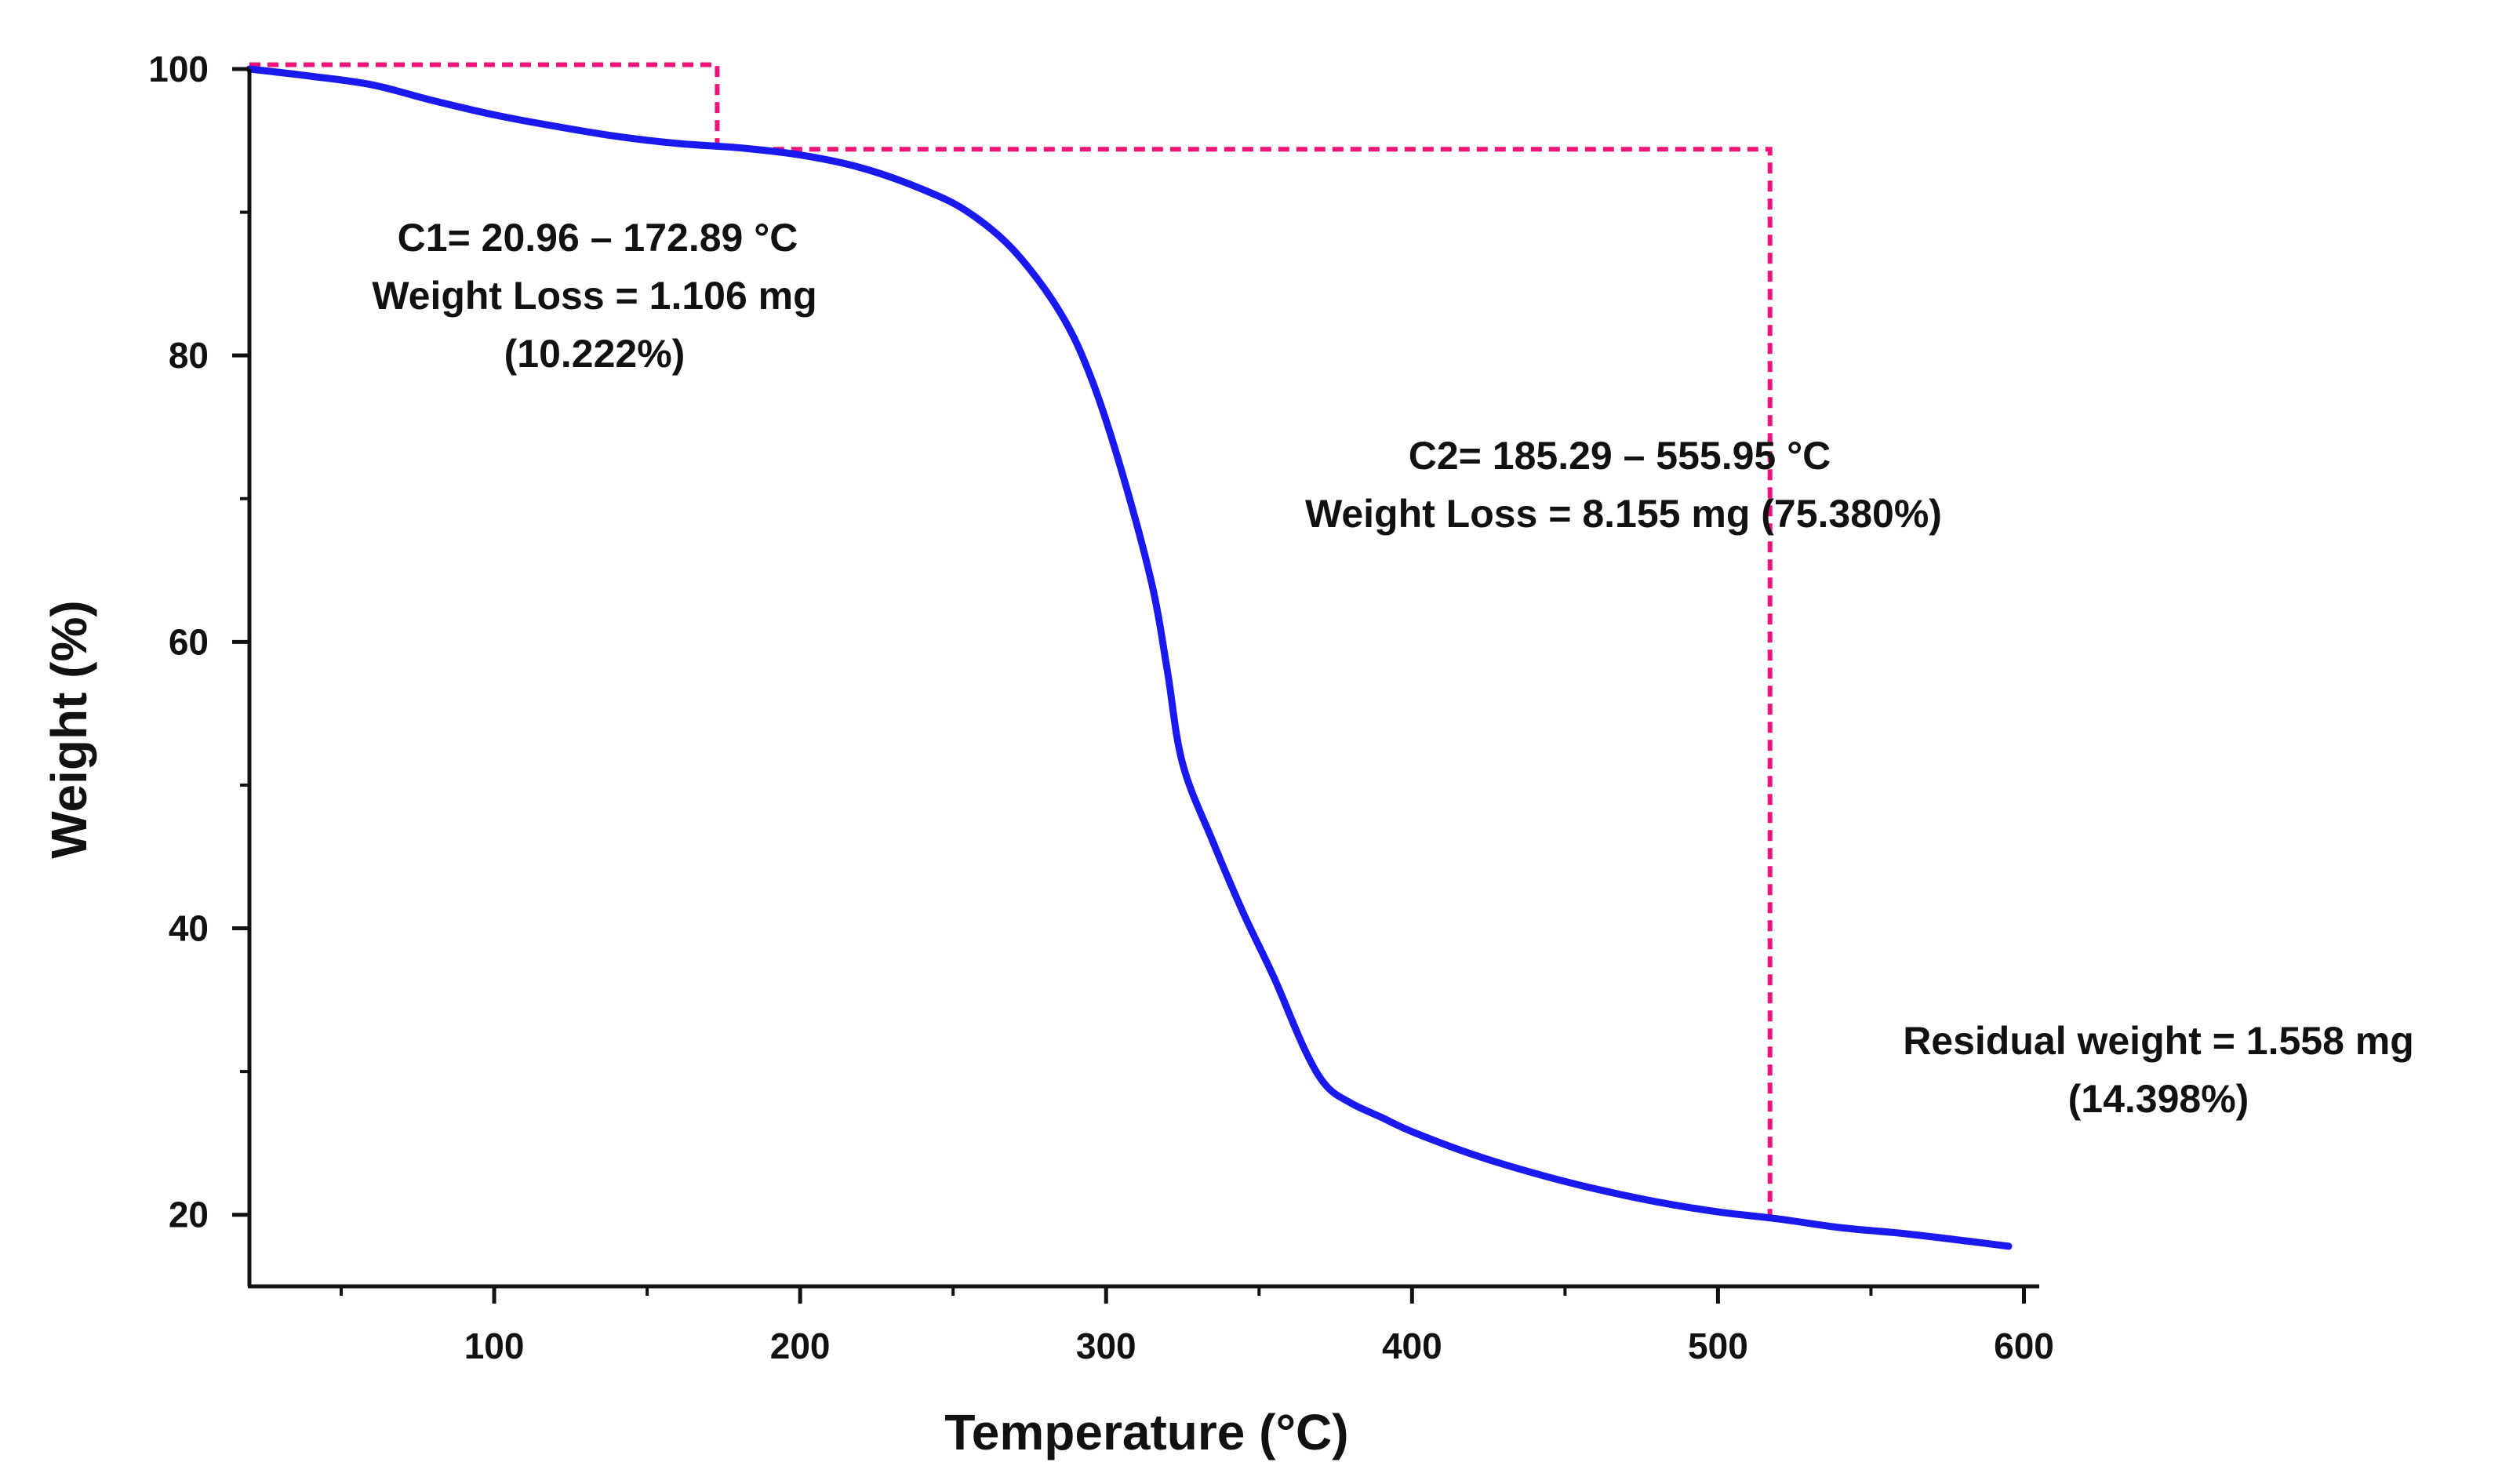 The image size is (2502, 1484). What do you see at coordinates (800, 1346) in the screenshot?
I see `x-tick-label: 200` at bounding box center [800, 1346].